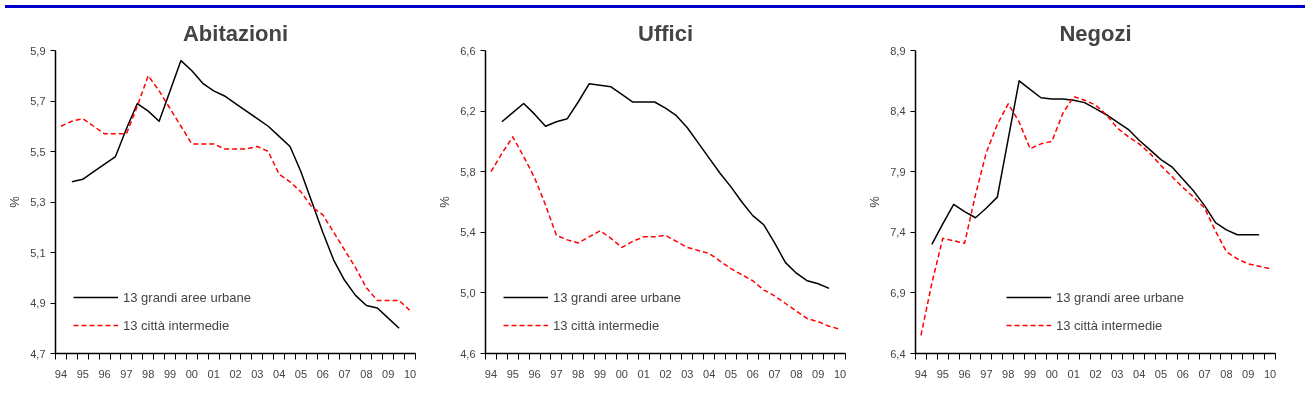  I want to click on y-tick-label: 7,9, so click(898, 171).